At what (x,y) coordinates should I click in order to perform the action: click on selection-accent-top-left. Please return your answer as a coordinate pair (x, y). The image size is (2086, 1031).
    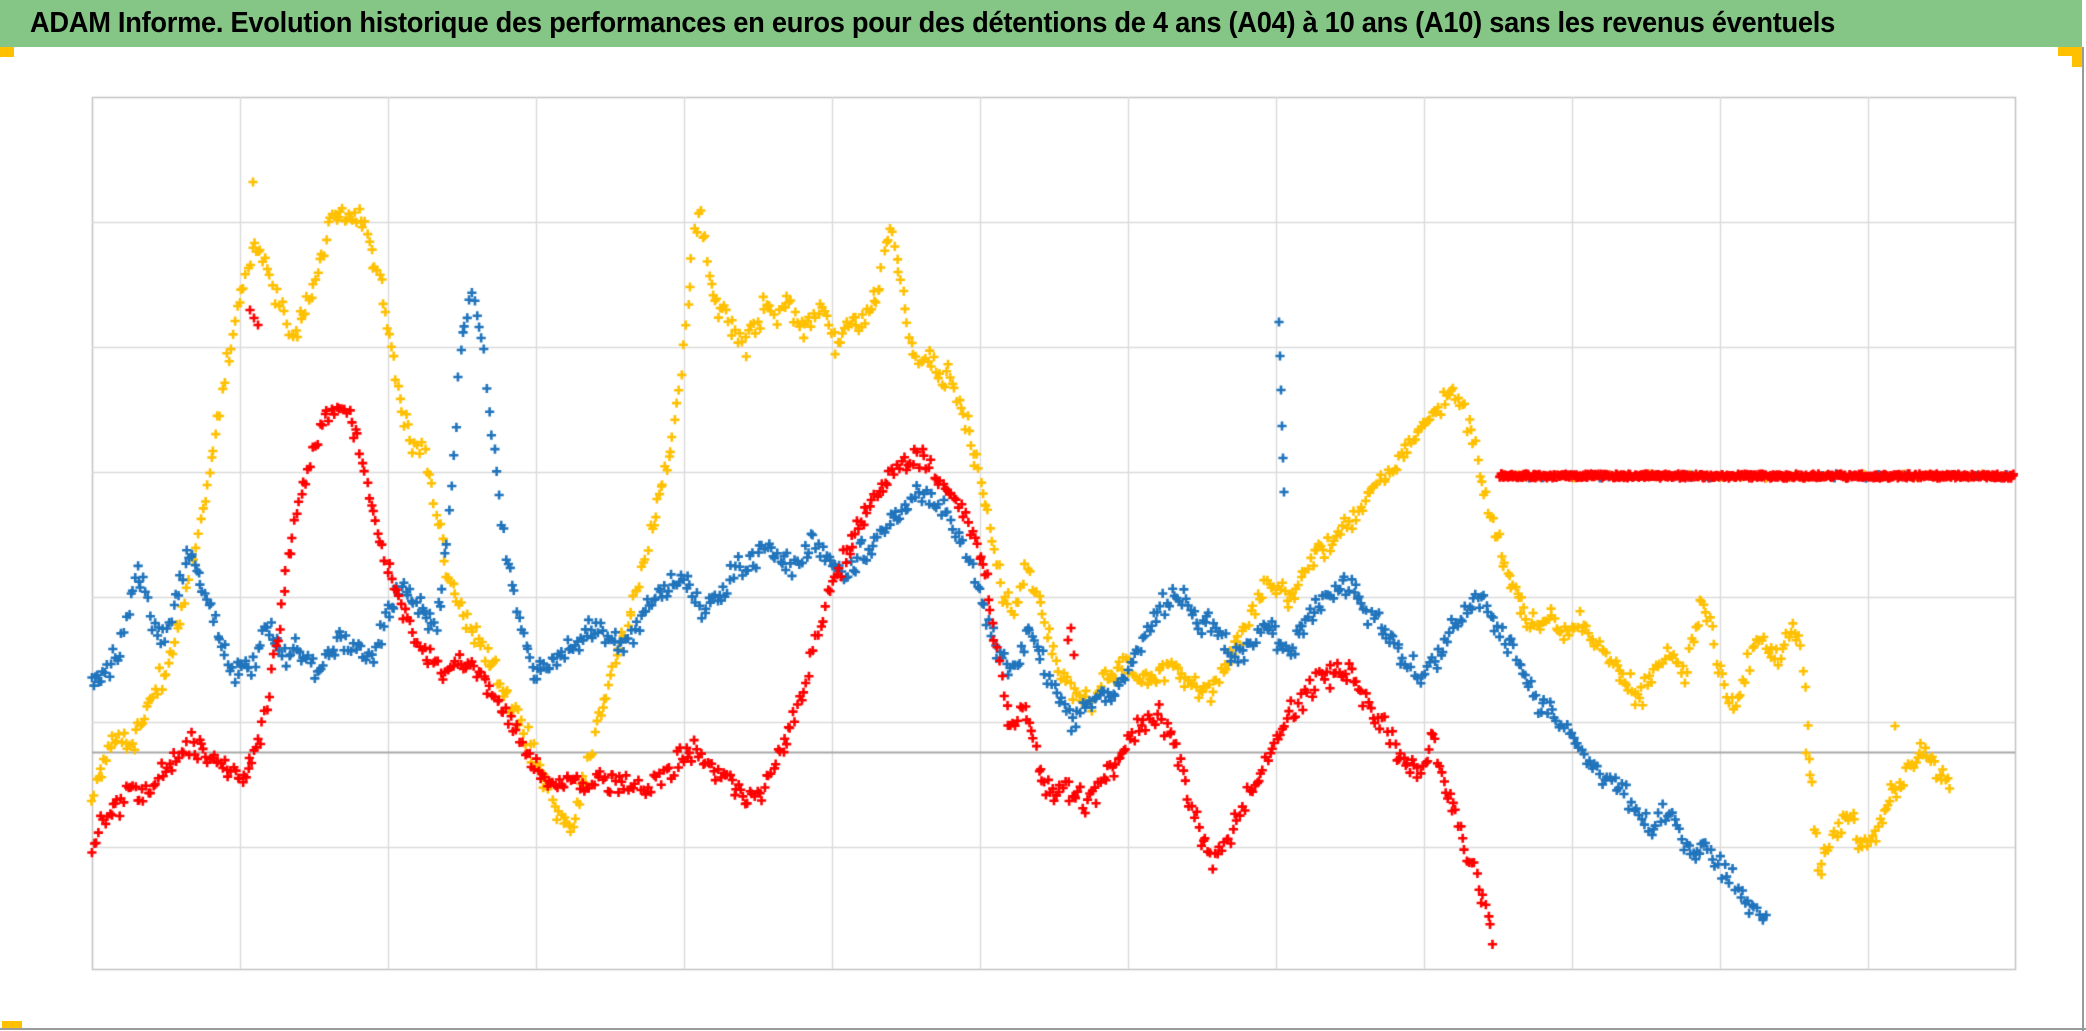
    Looking at the image, I should click on (7, 52).